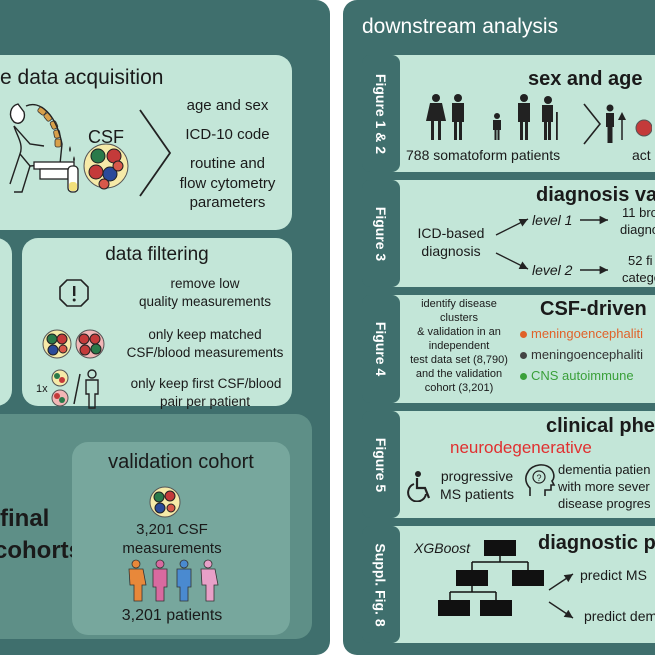 This screenshot has width=655, height=655. What do you see at coordinates (561, 596) in the screenshot?
I see `fig8-arrows` at bounding box center [561, 596].